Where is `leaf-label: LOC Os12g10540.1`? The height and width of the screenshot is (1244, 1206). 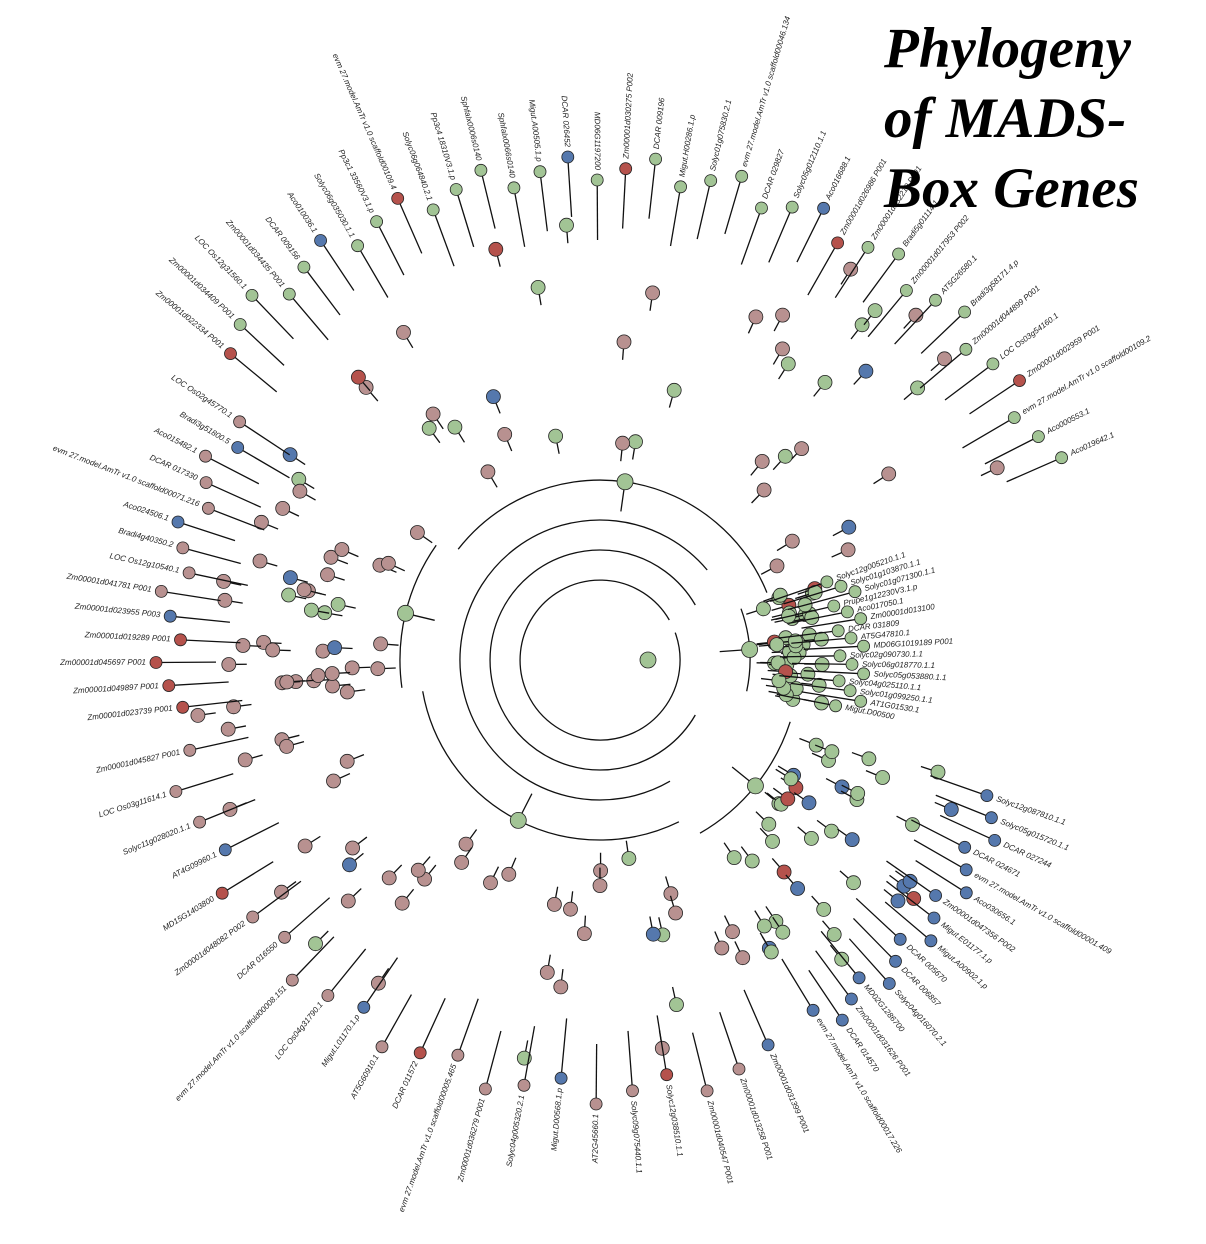 leaf-label: LOC Os12g10540.1 is located at coordinates (144, 563).